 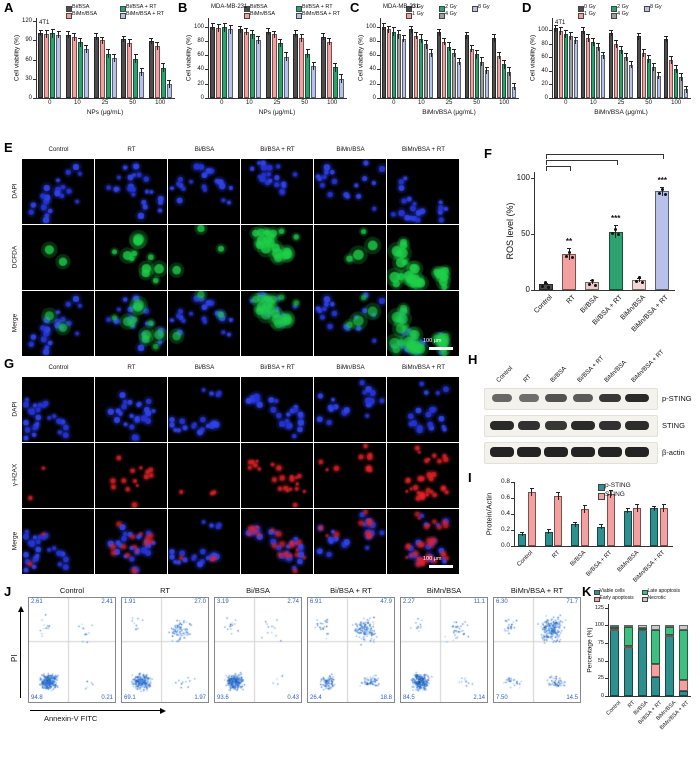 What do you see at coordinates (304, 103) in the screenshot?
I see `x-tick-label: 50` at bounding box center [304, 103].